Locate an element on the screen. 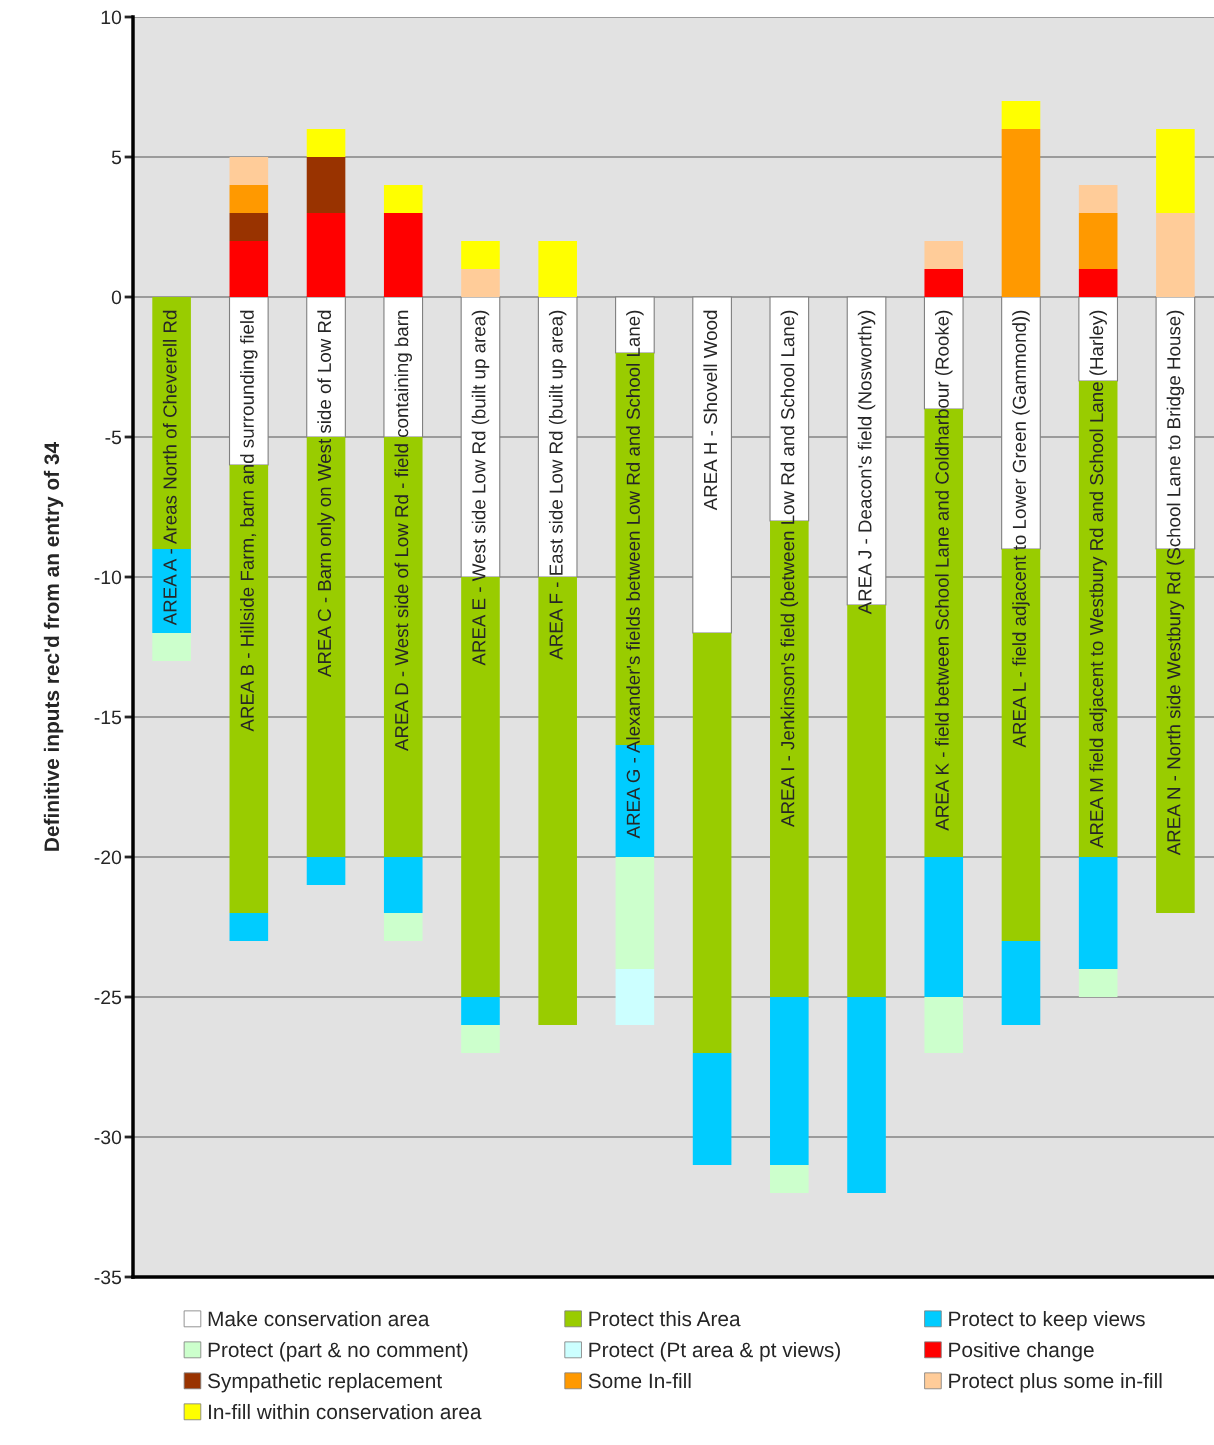 The width and height of the screenshot is (1214, 1445). legend-label: Protect to keep views is located at coordinates (1047, 1320).